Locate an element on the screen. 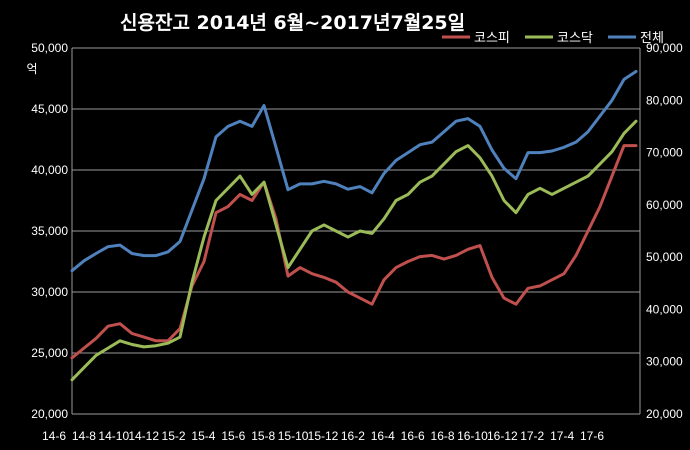 Image resolution: width=690 pixels, height=450 pixels. left-tick-label: 35,000 is located at coordinates (49, 231).